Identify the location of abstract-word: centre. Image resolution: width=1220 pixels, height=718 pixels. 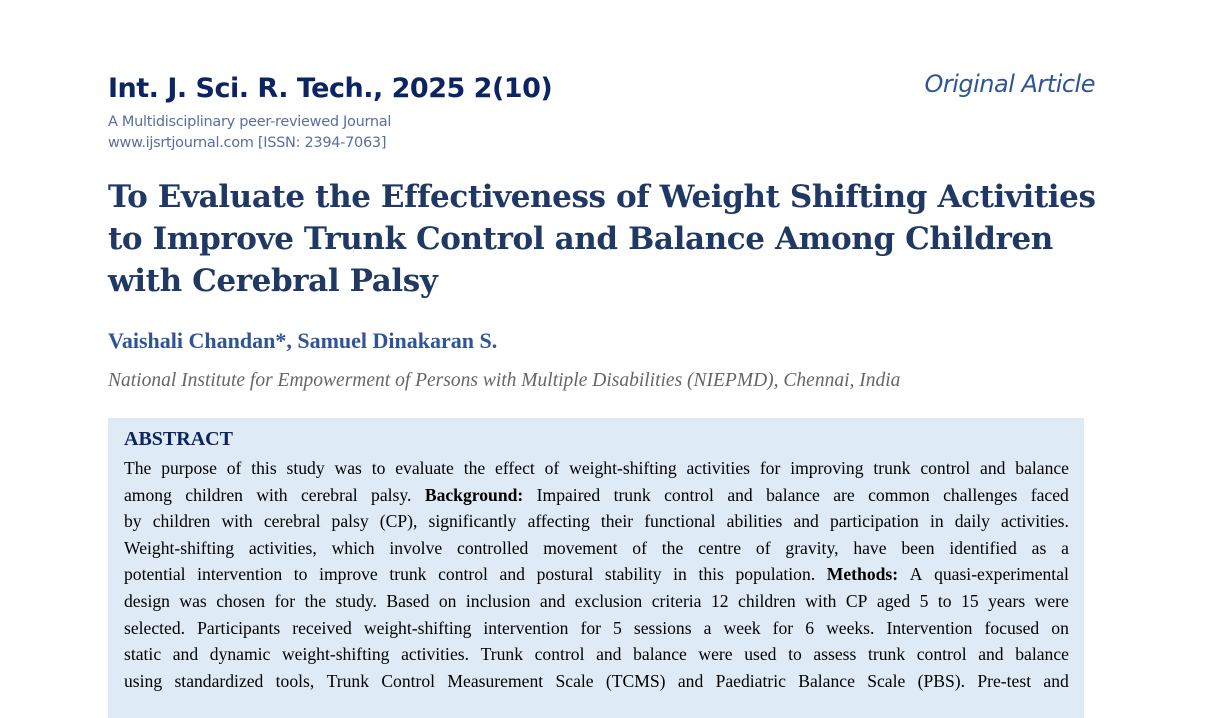
(720, 547).